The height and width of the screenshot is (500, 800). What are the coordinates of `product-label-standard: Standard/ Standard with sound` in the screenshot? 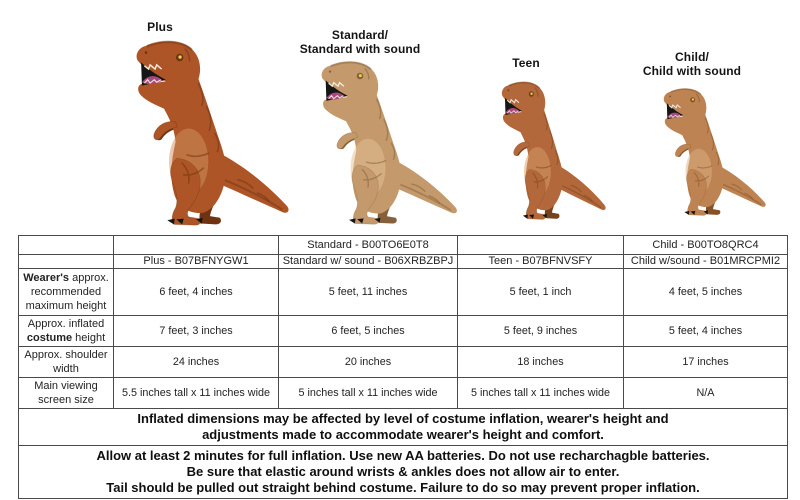 It's located at (360, 42).